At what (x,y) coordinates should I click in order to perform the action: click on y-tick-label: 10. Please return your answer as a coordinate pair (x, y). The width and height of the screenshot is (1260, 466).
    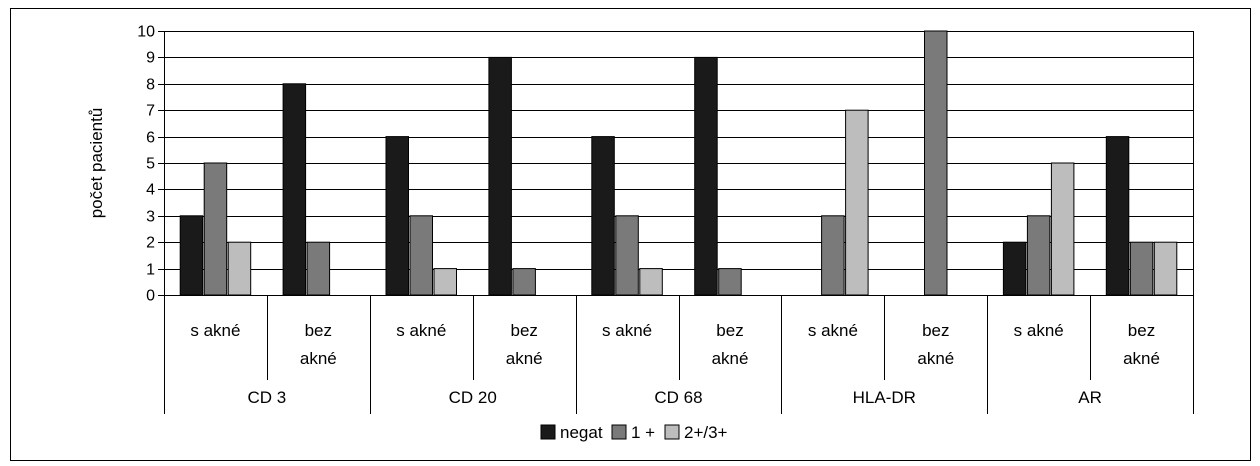
    Looking at the image, I should click on (146, 32).